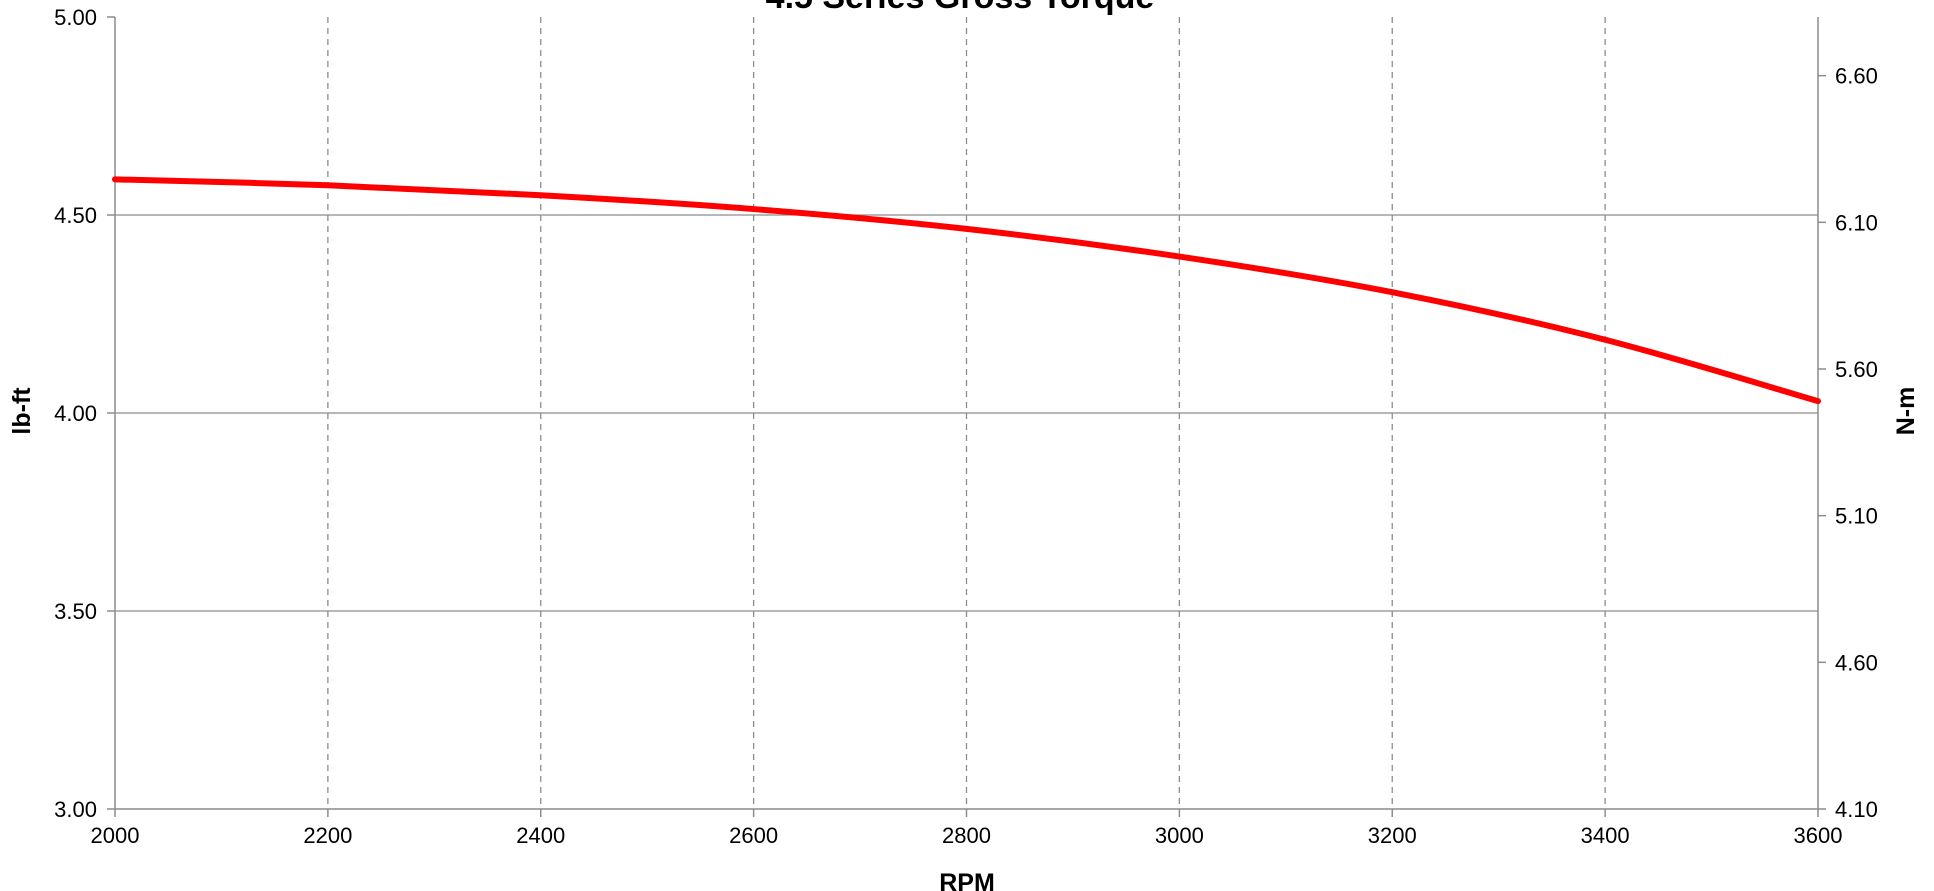  Describe the element at coordinates (540, 835) in the screenshot. I see `x-tick-label: 2400` at that location.